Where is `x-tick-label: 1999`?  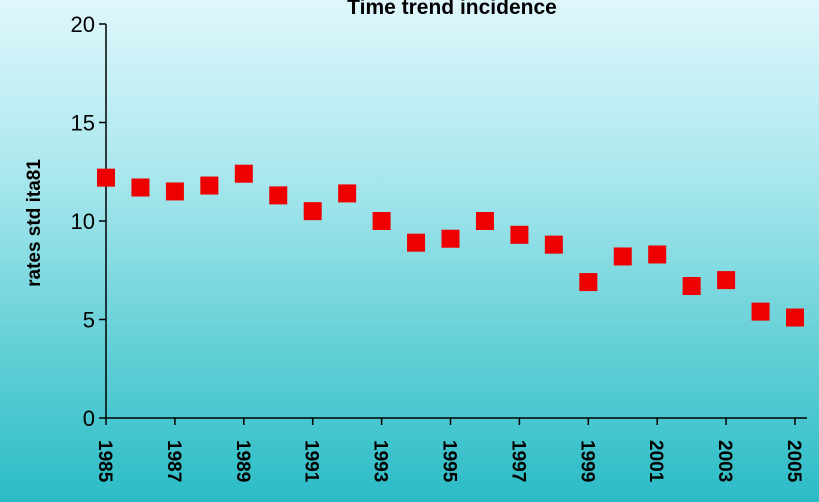 x-tick-label: 1999 is located at coordinates (586, 461).